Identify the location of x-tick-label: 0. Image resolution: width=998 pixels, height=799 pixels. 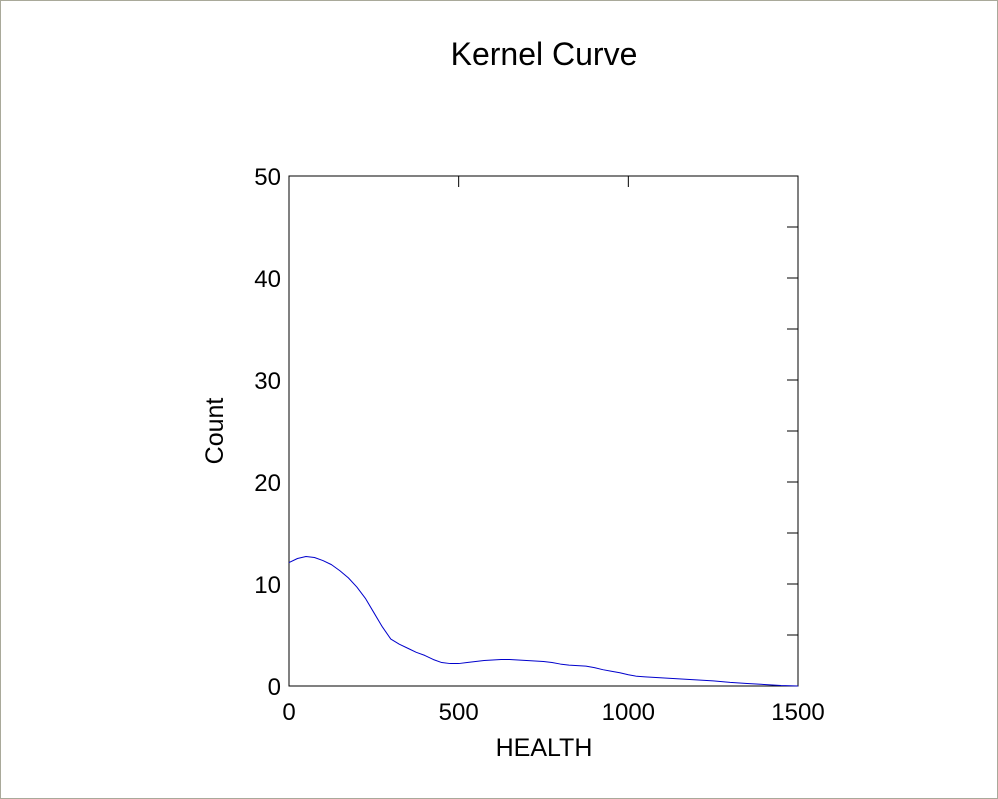
(288, 712).